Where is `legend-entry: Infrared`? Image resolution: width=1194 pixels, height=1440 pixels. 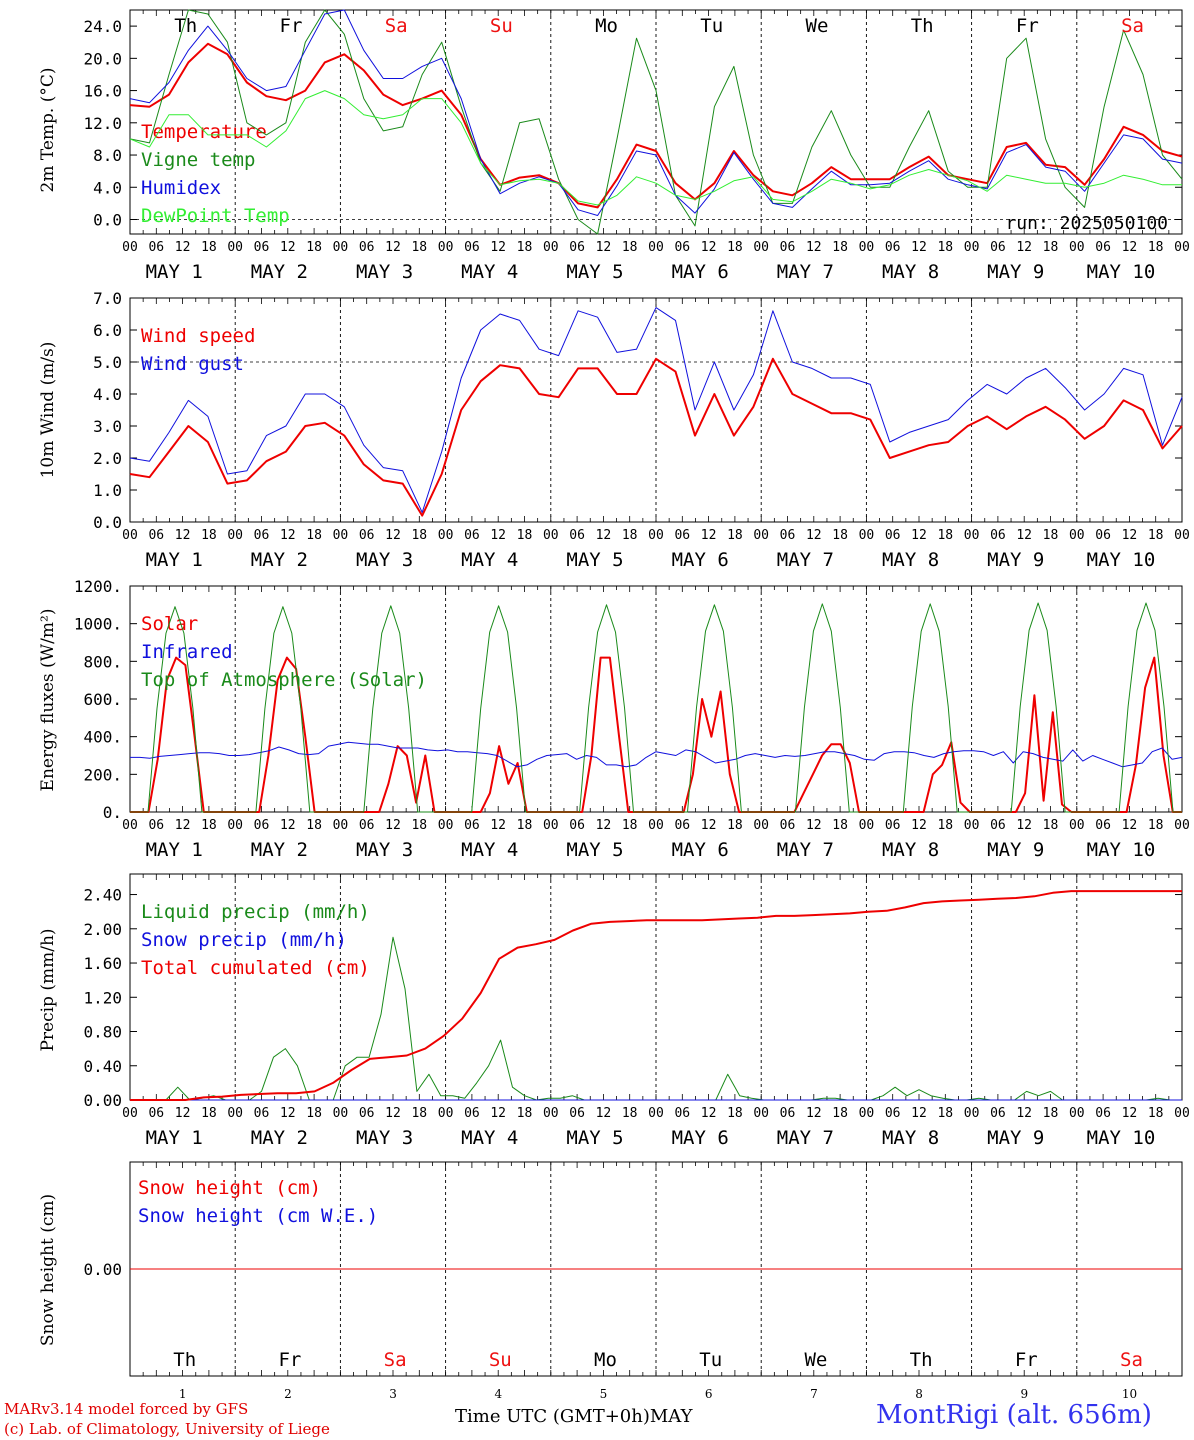 legend-entry: Infrared is located at coordinates (187, 652).